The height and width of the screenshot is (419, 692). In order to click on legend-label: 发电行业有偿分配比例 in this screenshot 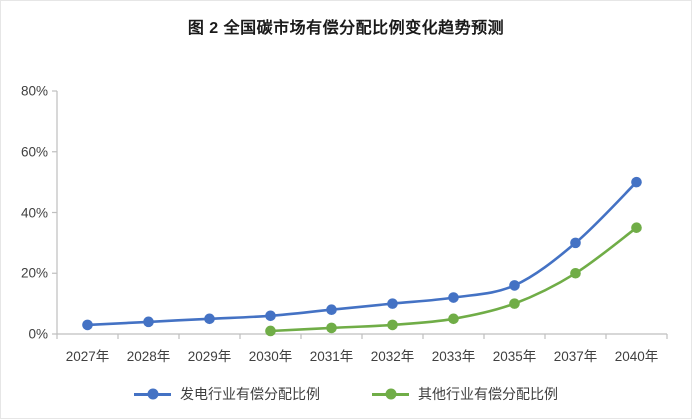, I will do `click(250, 394)`.